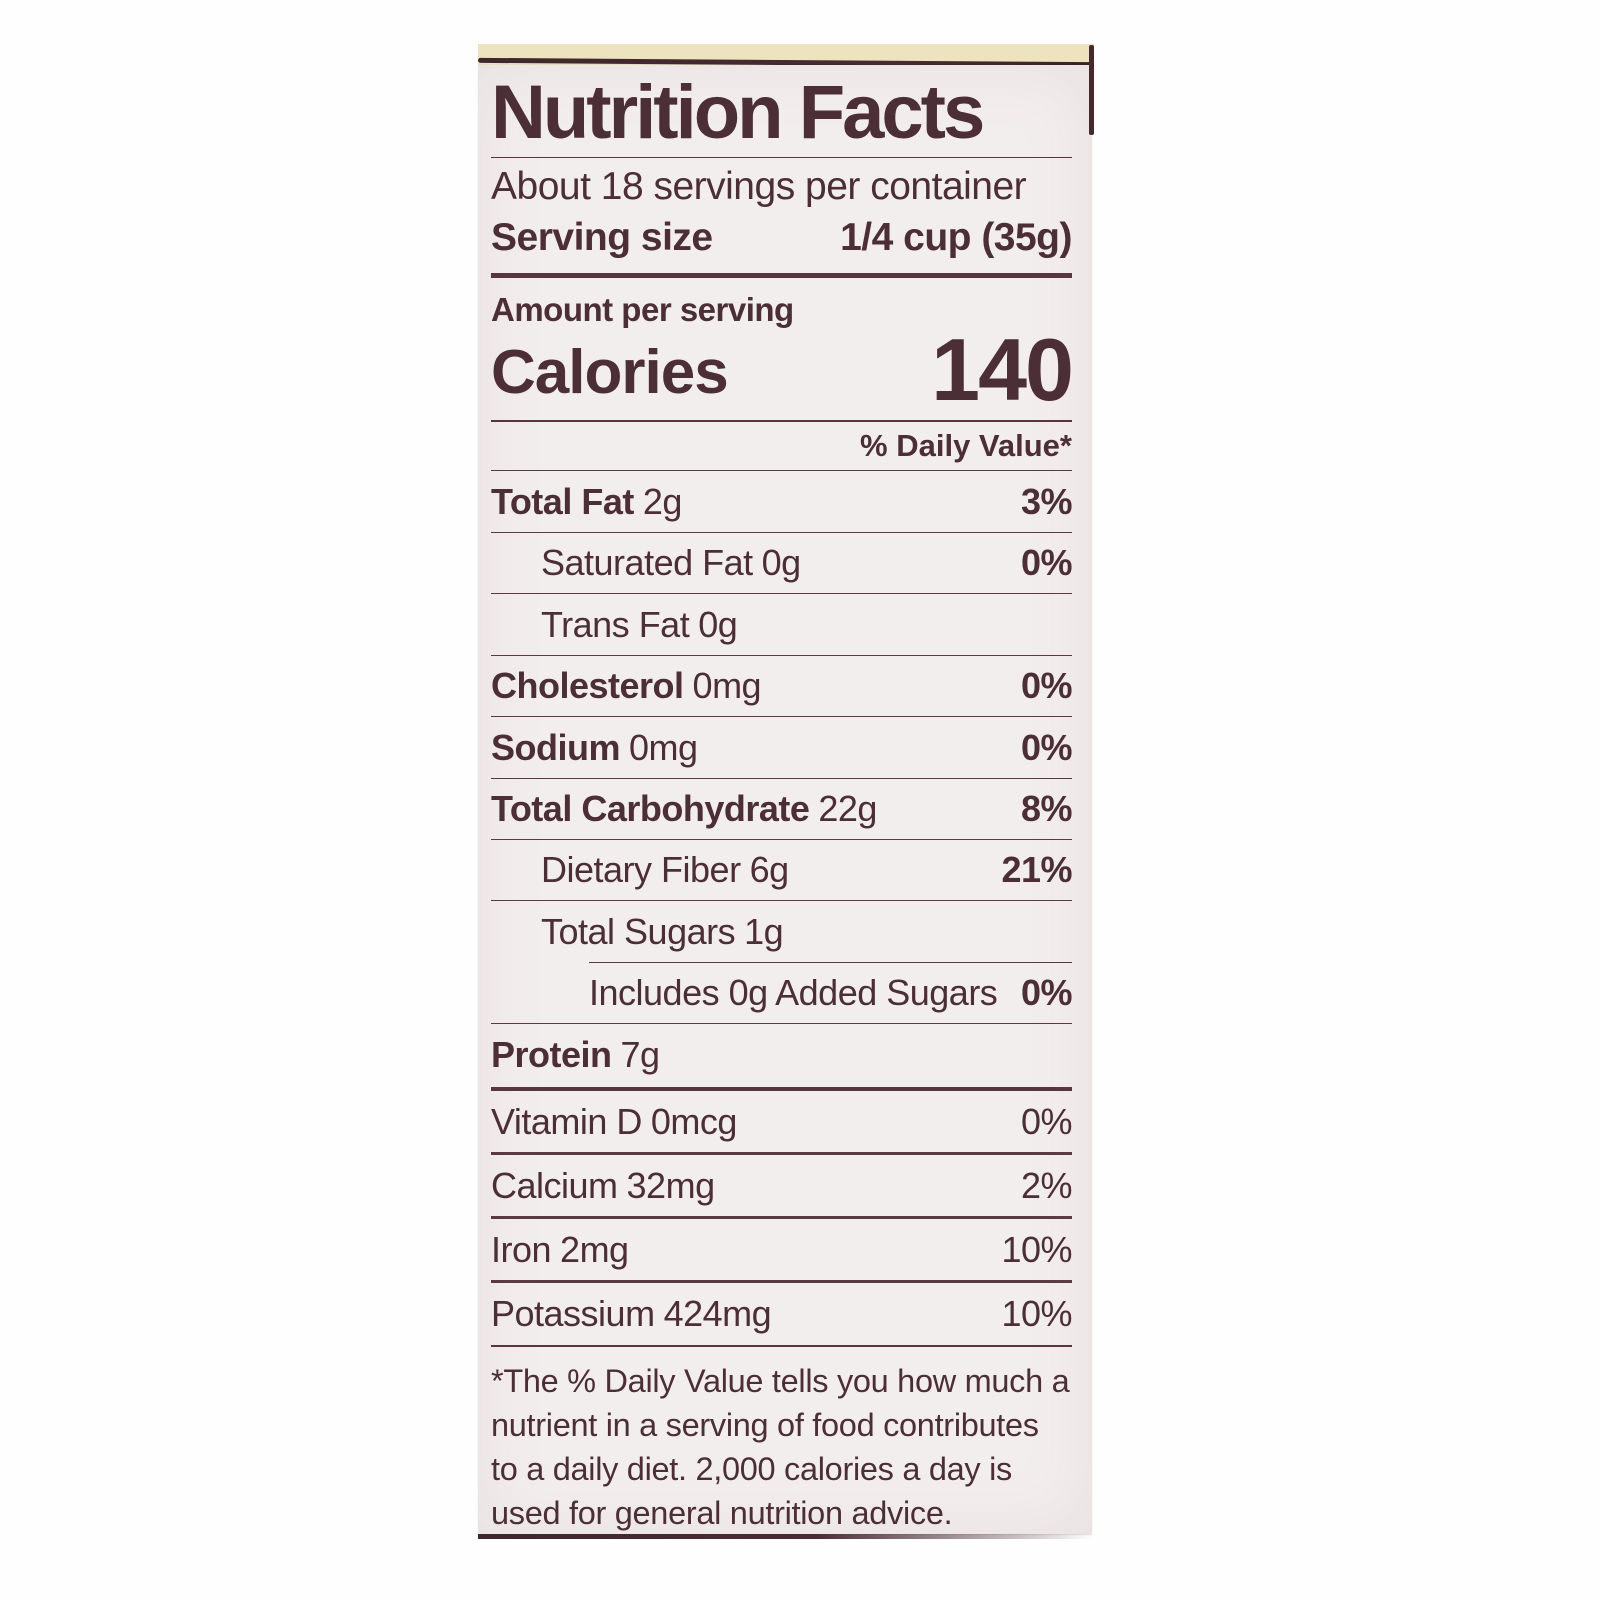  Describe the element at coordinates (587, 501) in the screenshot. I see `nutrient-name: Total Fat 2g` at that location.